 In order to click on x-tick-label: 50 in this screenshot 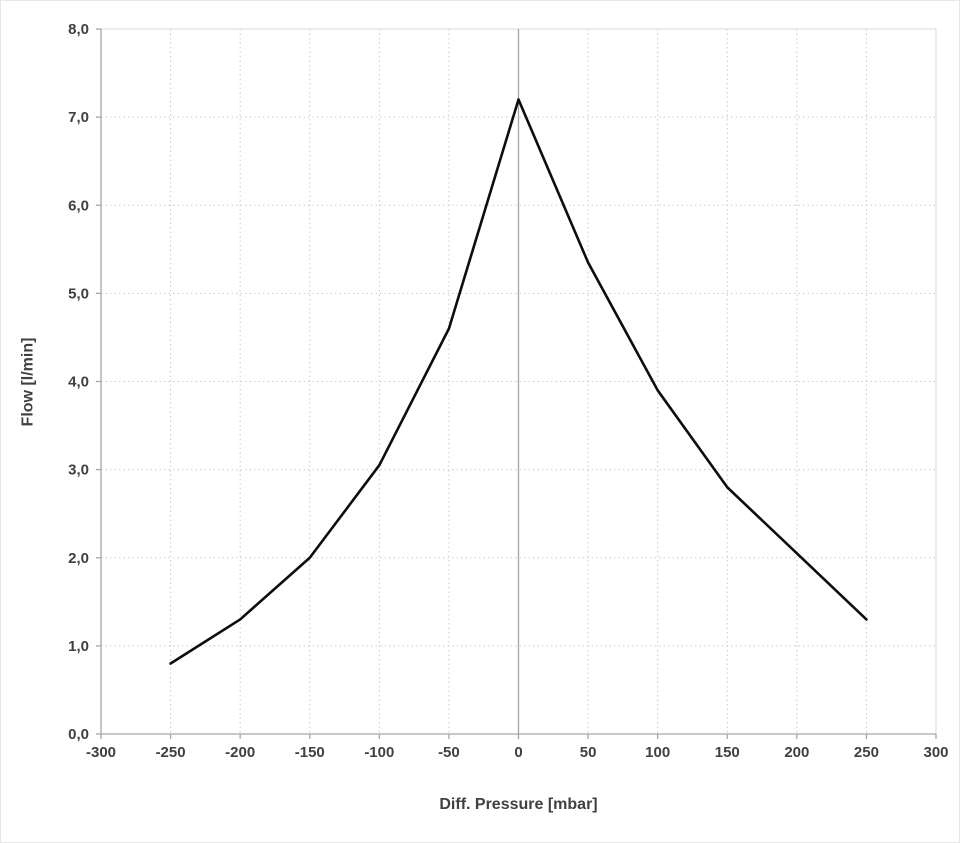, I will do `click(588, 752)`.